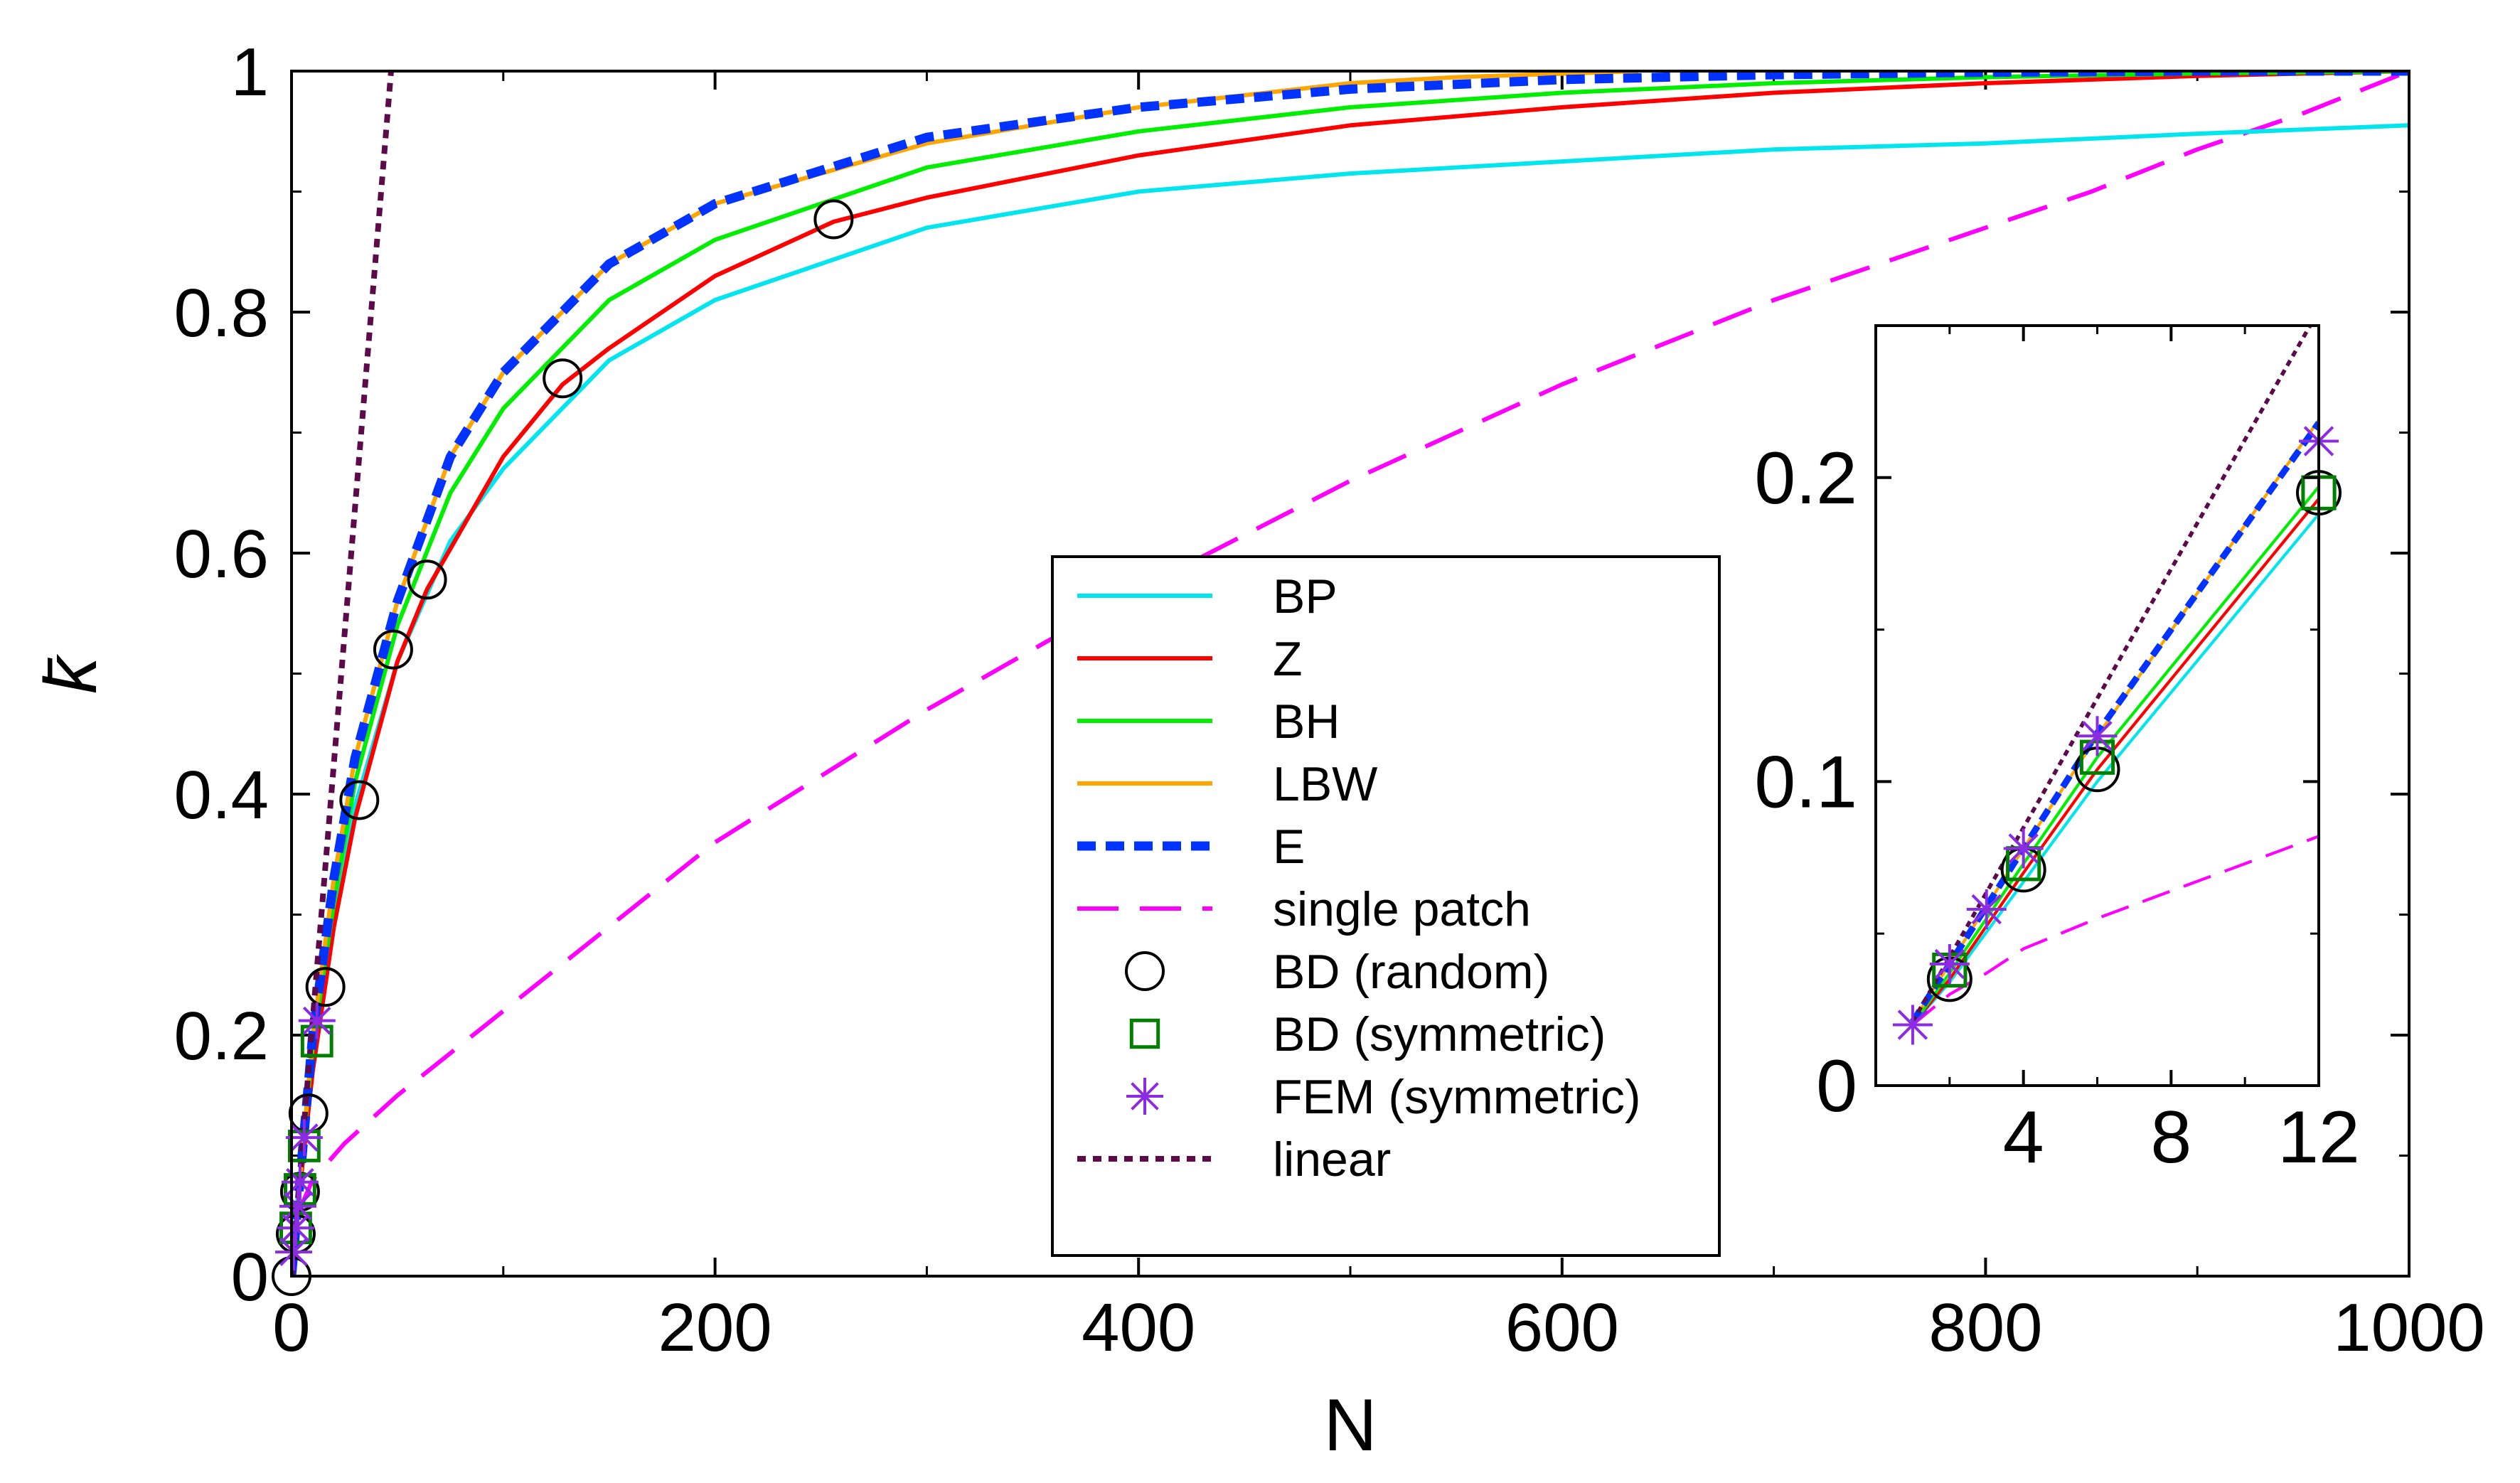  Describe the element at coordinates (250, 1277) in the screenshot. I see `y-tick-label: 0` at that location.